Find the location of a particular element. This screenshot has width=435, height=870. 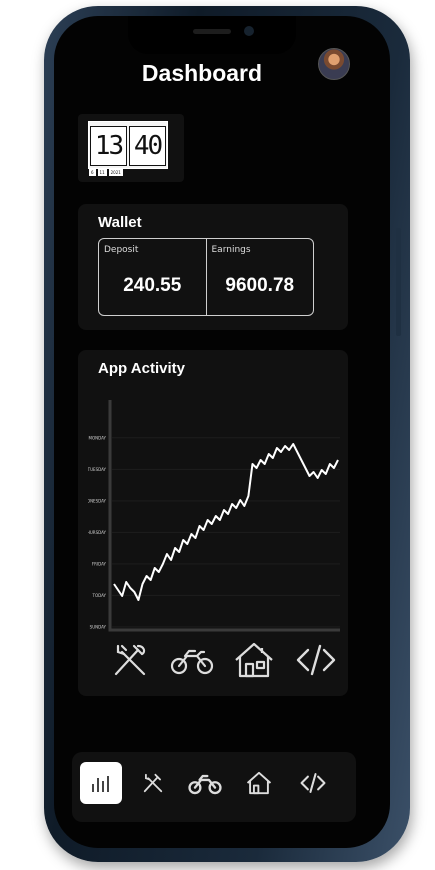

wallet-box: Deposit 240.55 Earnings 9600.78 is located at coordinates (206, 277).